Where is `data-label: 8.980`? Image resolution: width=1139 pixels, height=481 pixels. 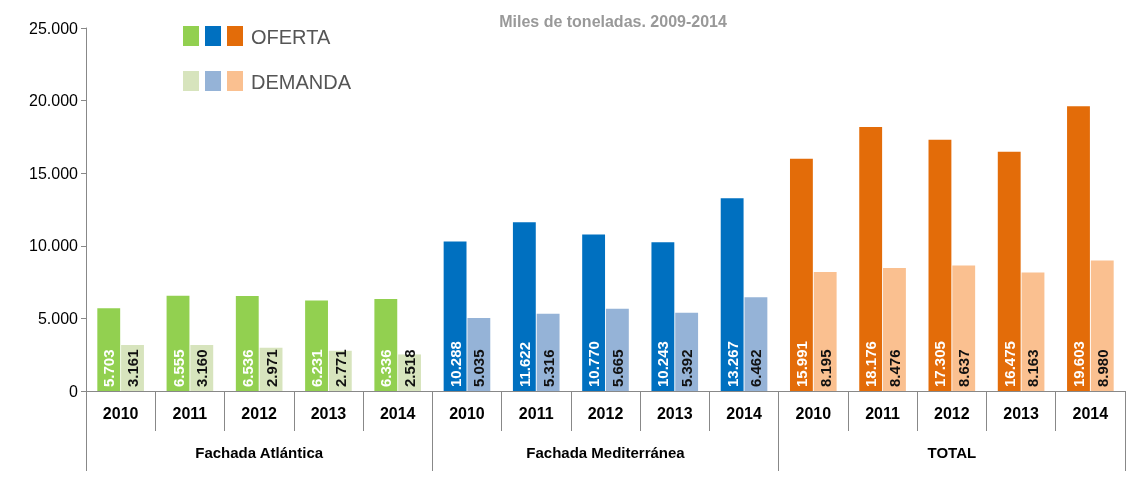
data-label: 8.980 is located at coordinates (1102, 368).